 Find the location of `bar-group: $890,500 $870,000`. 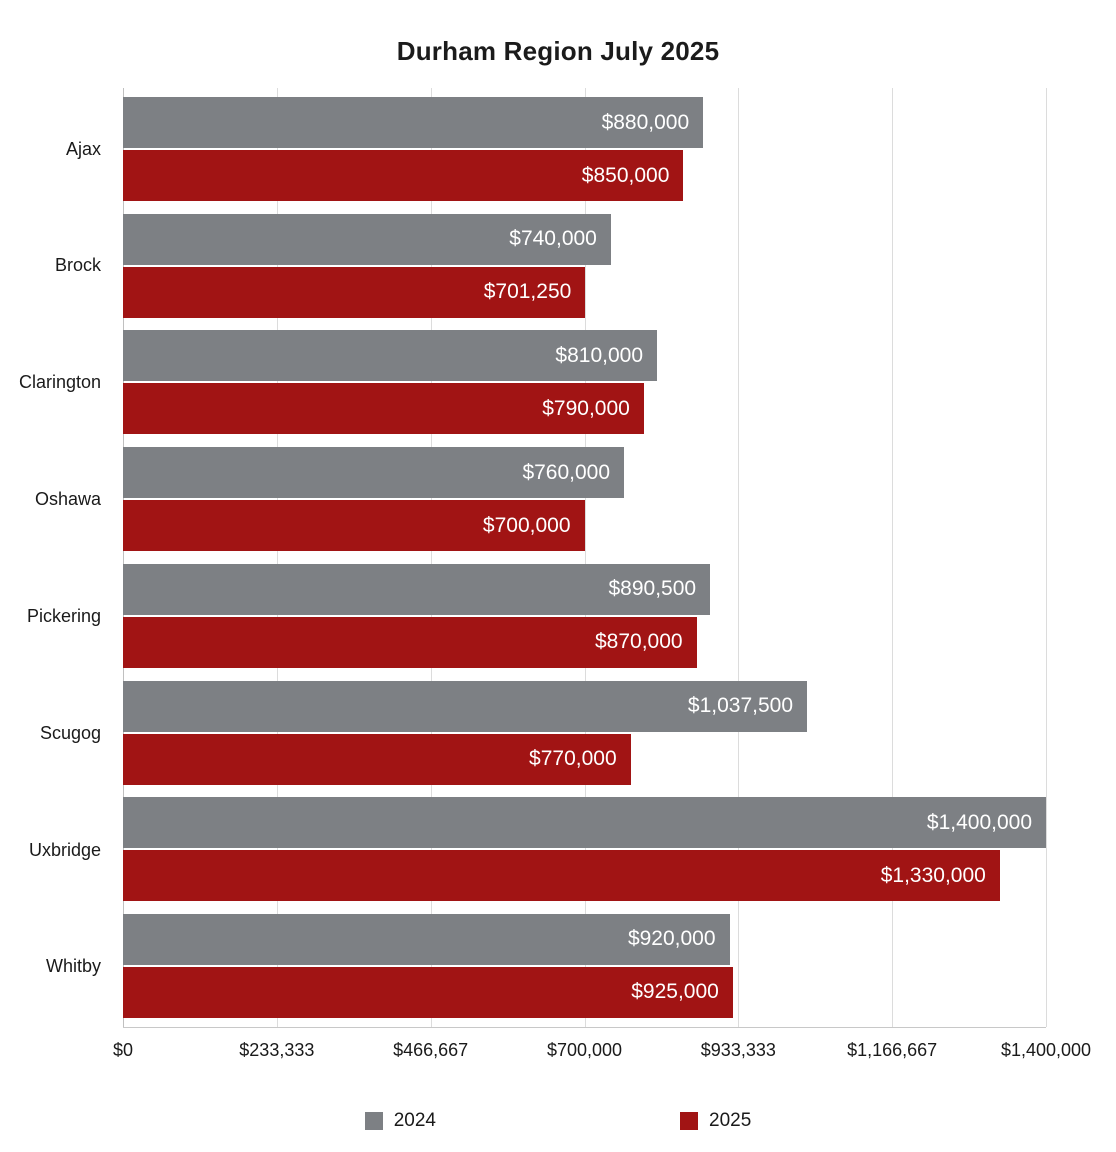

bar-group: $890,500 $870,000 is located at coordinates (584, 615).